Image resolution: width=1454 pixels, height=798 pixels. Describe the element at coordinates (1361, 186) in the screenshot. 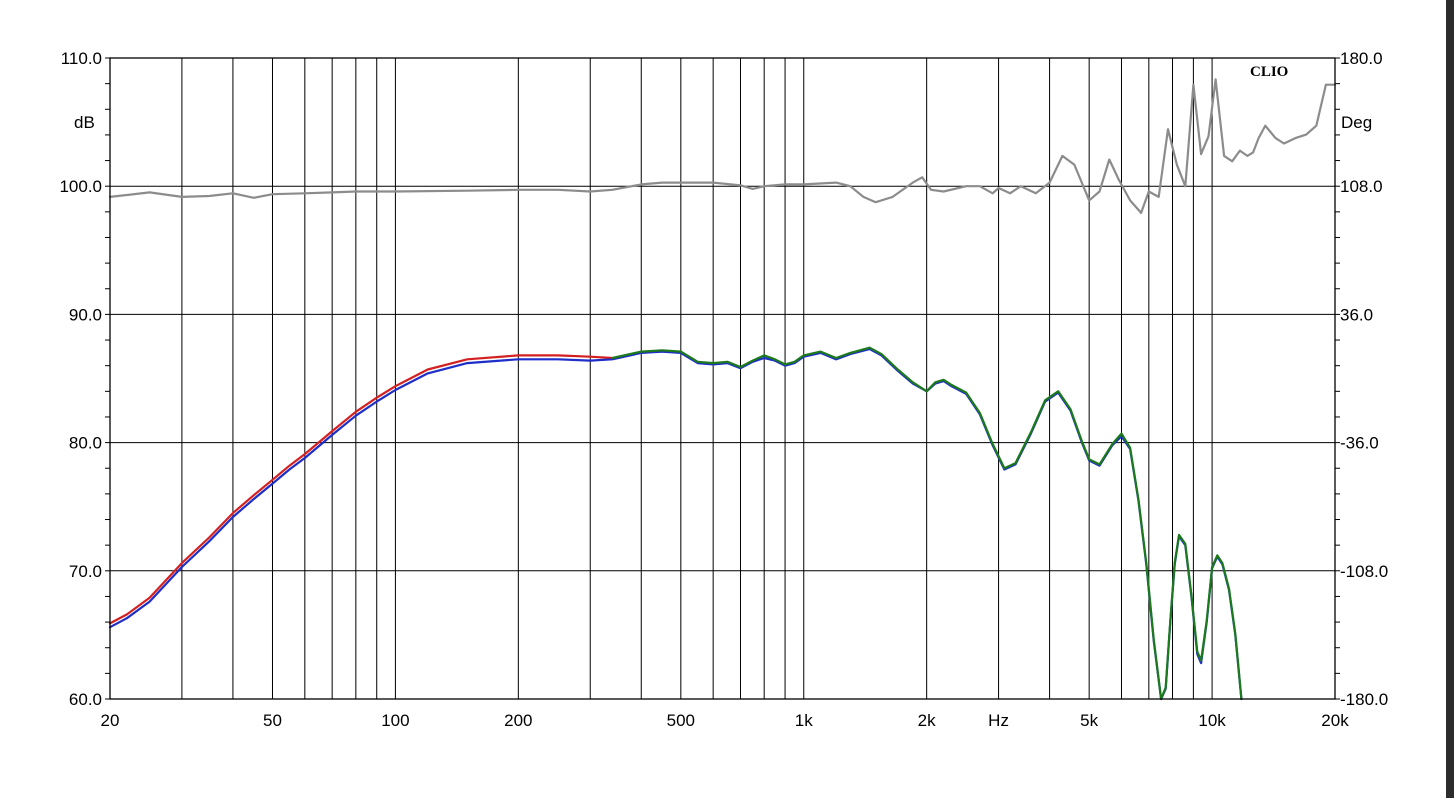

I see `y-right-tick-label: 108.0` at that location.